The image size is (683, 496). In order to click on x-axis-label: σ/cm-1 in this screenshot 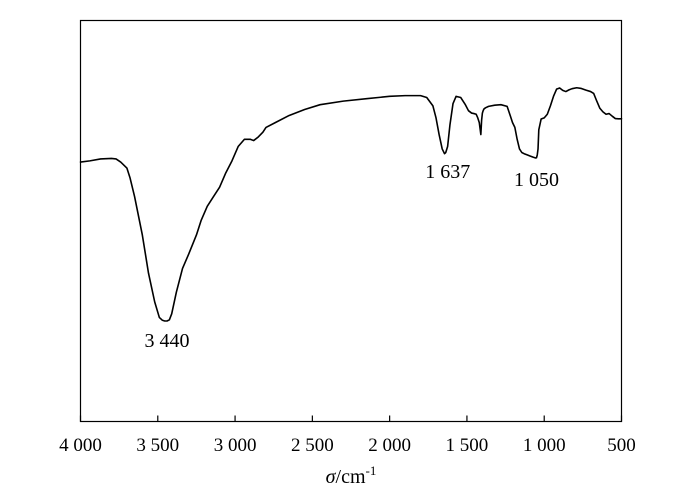, I will do `click(351, 475)`.